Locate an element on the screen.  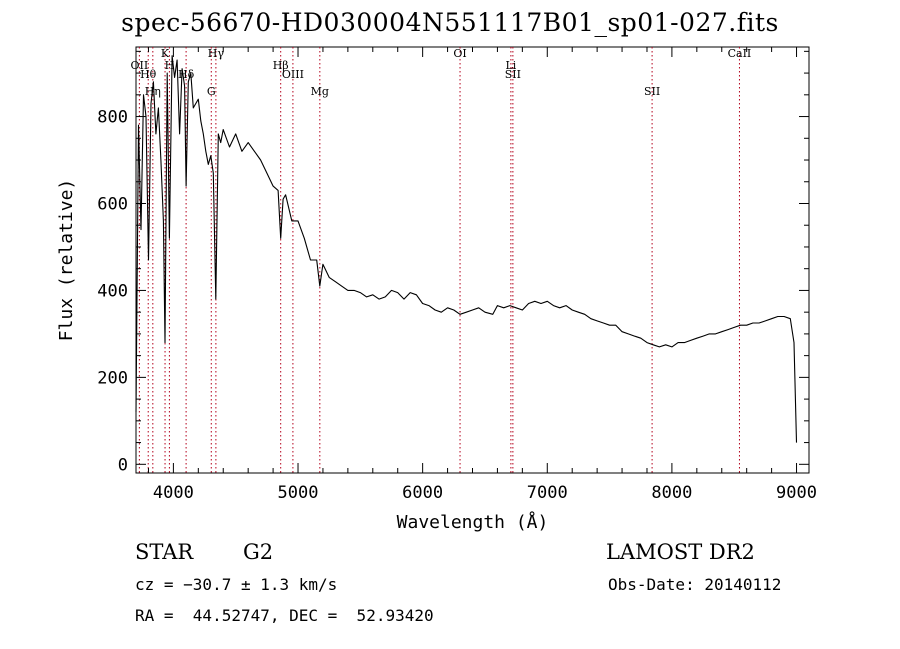
spectral-line-label: CaII is located at coordinates (740, 53).